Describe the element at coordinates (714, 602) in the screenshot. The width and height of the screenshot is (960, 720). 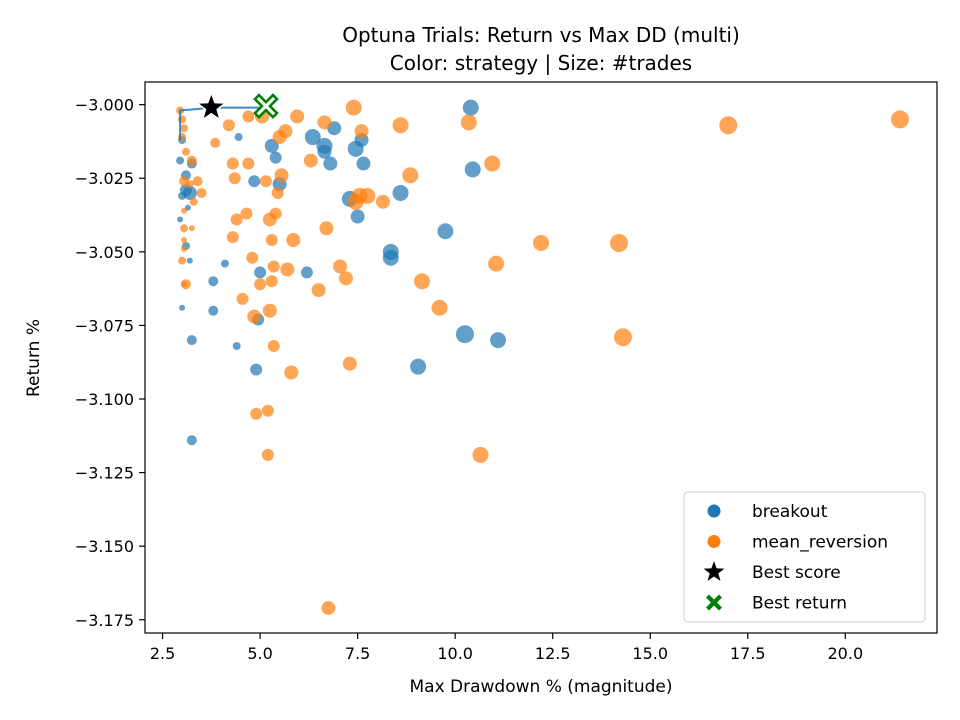
I see `legend-marker-best-return` at that location.